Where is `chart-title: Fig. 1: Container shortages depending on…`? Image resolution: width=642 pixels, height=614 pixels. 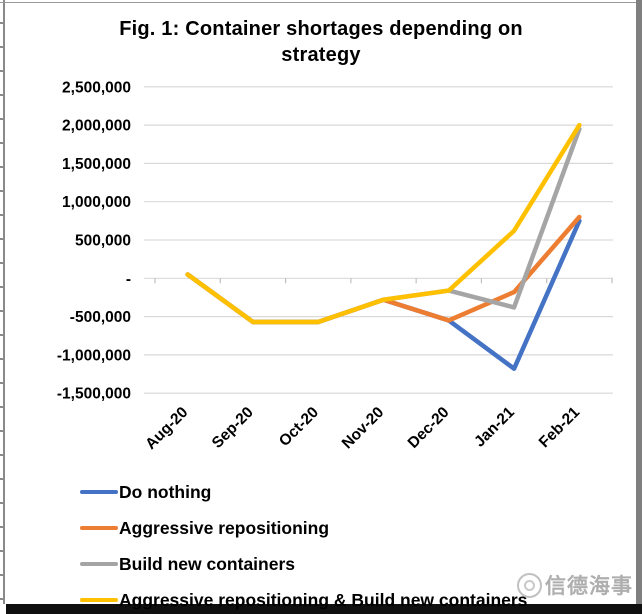 chart-title: Fig. 1: Container shortages depending on… is located at coordinates (321, 42).